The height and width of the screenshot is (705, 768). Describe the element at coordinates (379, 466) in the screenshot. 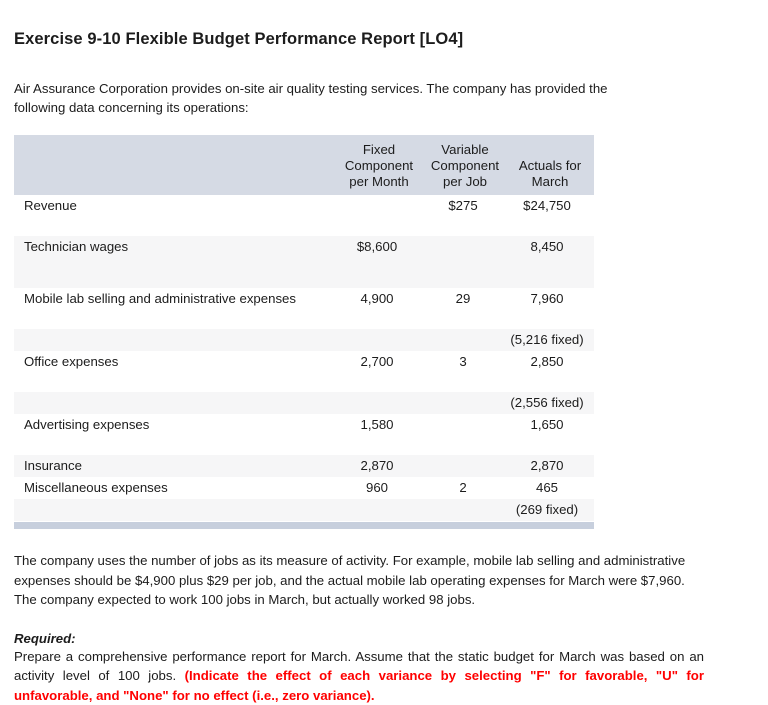

I see `row-fixed-value: 2,870` at that location.